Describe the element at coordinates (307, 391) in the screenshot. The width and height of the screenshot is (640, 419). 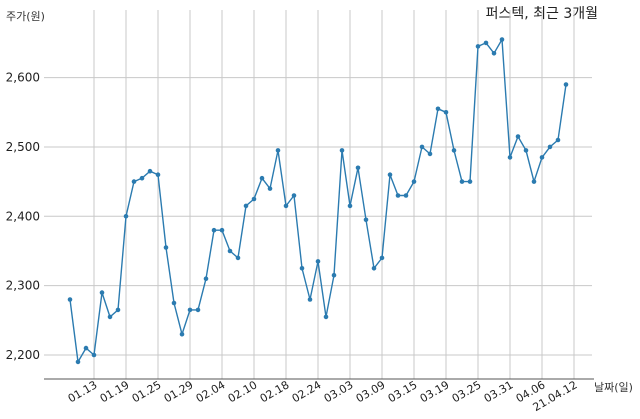
I see `x-tick-label: 02.24` at that location.